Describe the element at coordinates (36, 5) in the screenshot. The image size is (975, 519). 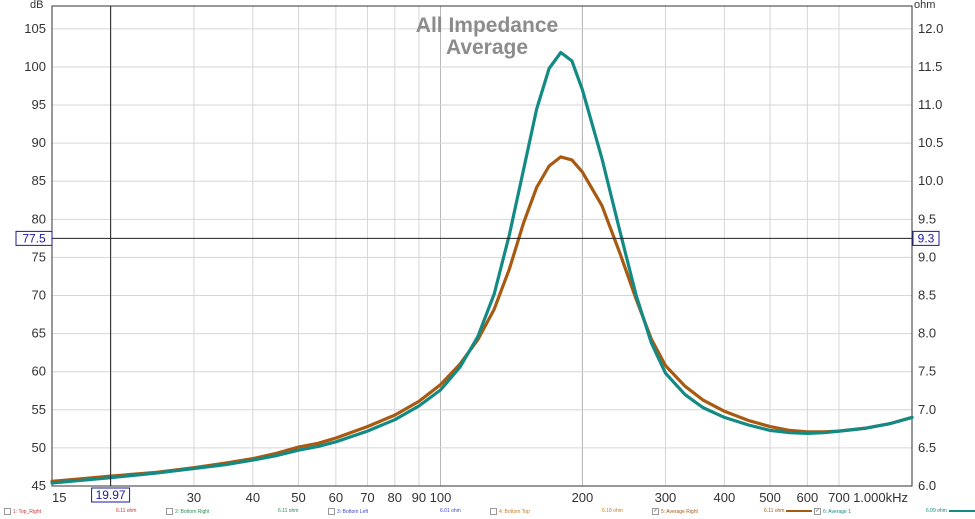
I see `y-left-unit: dB` at that location.